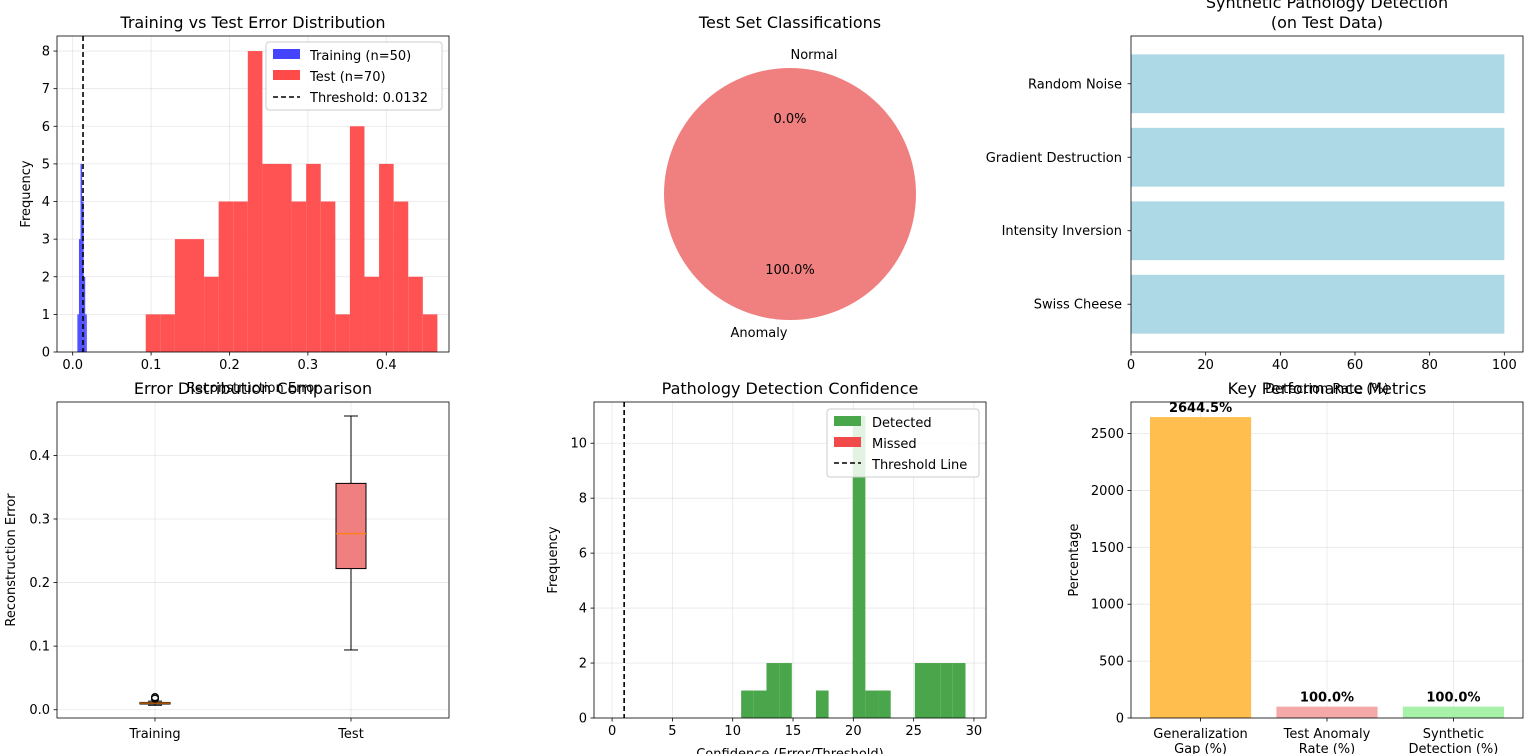 The width and height of the screenshot is (1536, 754). Describe the element at coordinates (1107, 491) in the screenshot. I see `y-tick-label: 2000` at that location.